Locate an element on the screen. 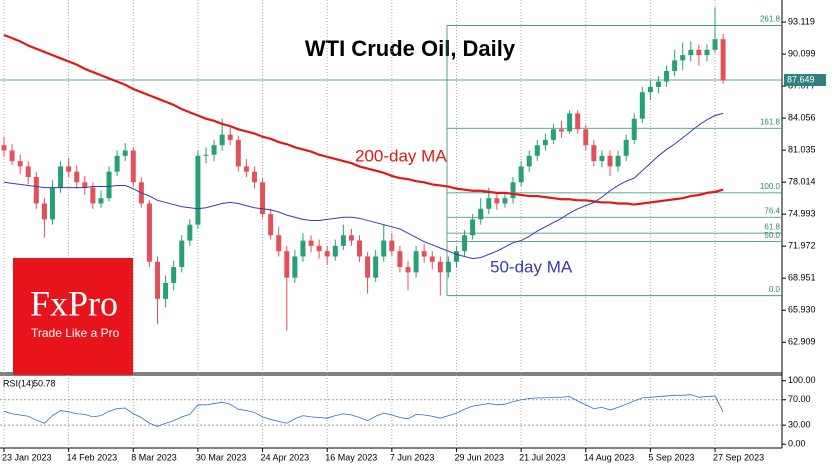  x-tick-label: 16 May 2023 is located at coordinates (351, 457).